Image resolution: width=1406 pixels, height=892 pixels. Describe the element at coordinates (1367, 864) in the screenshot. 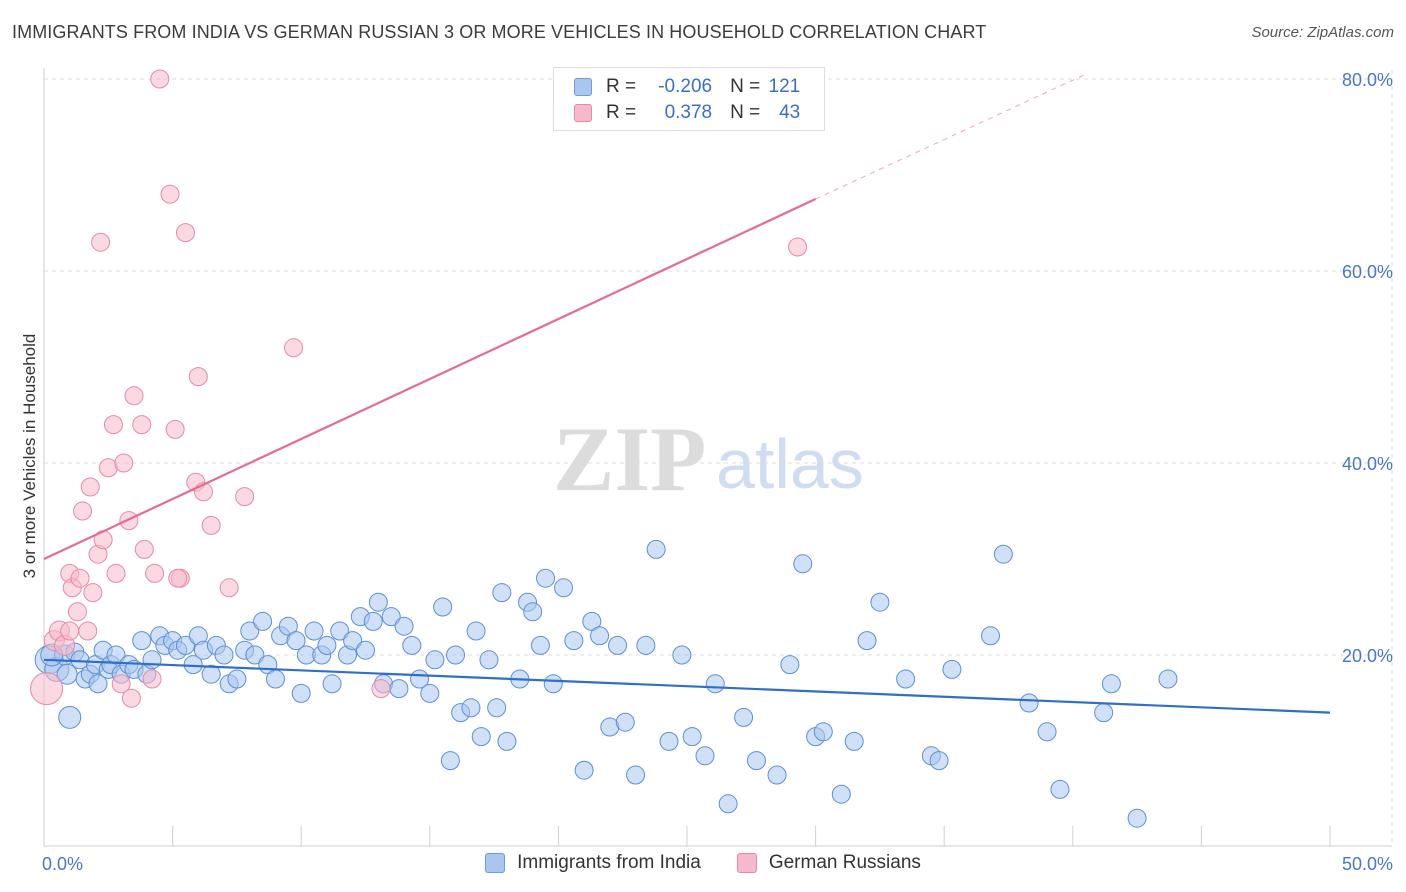

I see `x-tick-label-50: 50.0%` at that location.